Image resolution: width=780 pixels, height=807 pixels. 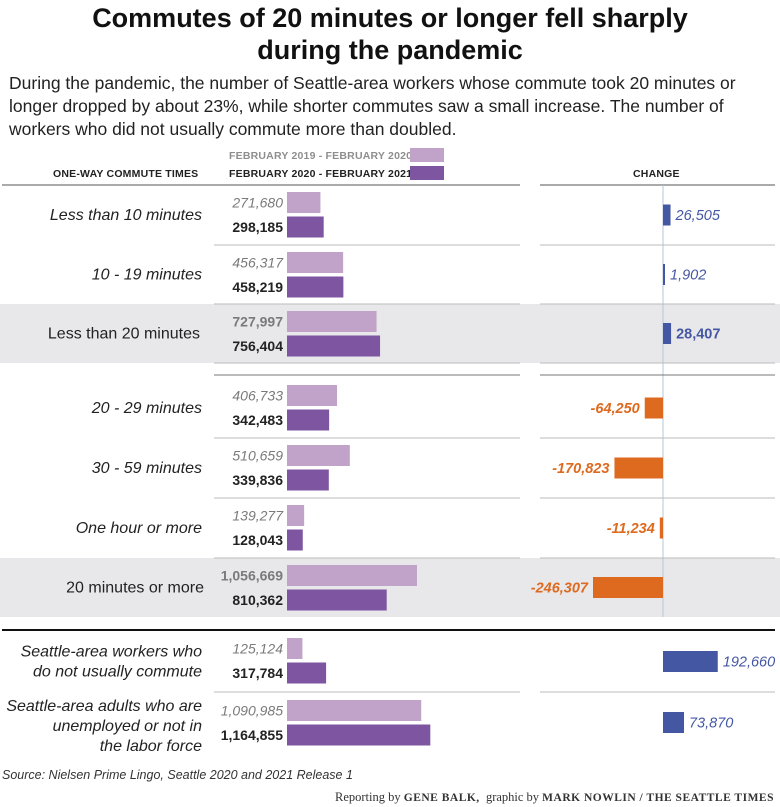 What do you see at coordinates (580, 469) in the screenshot?
I see `change-label: -170,823` at bounding box center [580, 469].